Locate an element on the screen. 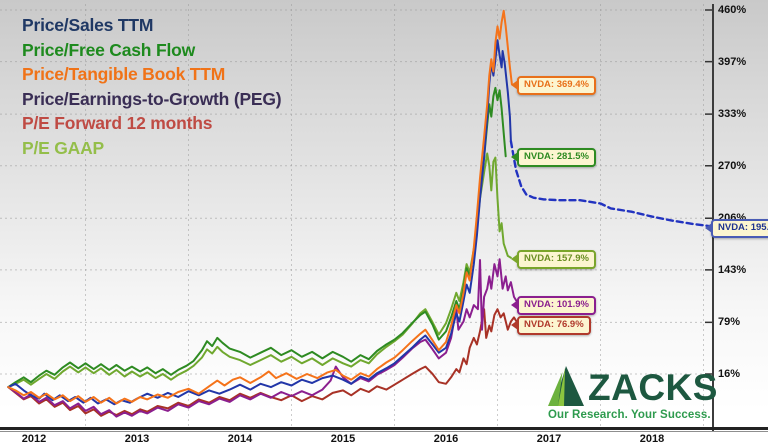 This screenshot has width=768, height=446. legend-label: Price/Sales TTM is located at coordinates (88, 25).